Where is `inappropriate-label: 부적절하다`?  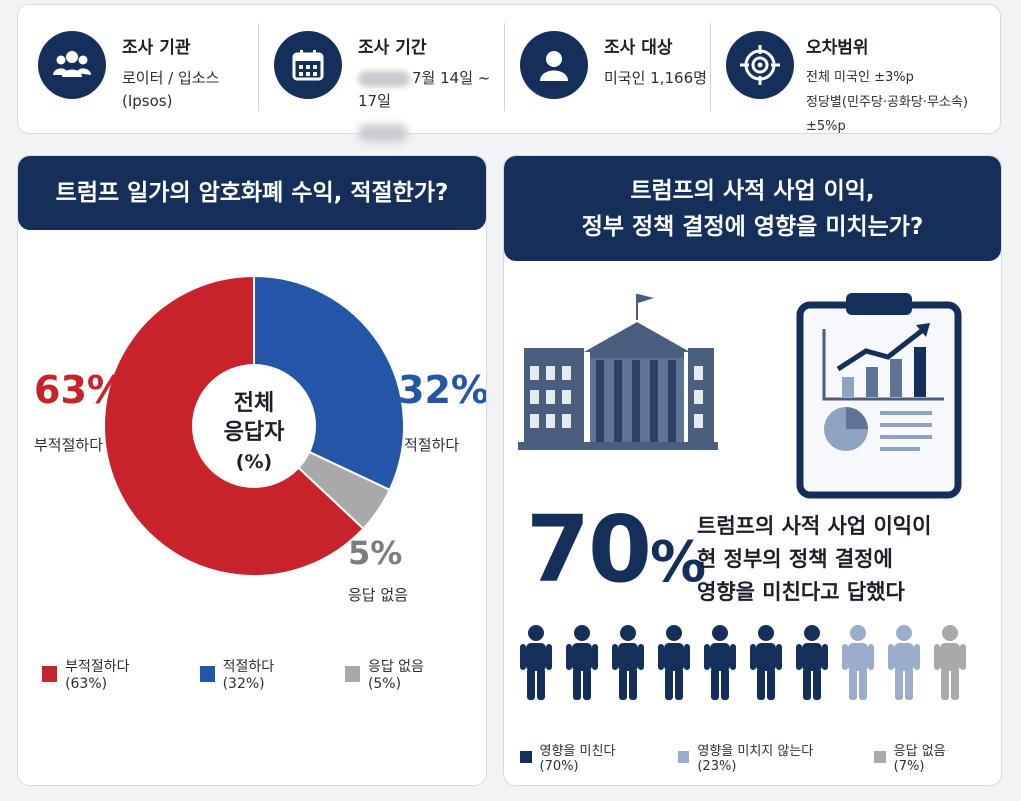 inappropriate-label: 부적절하다 is located at coordinates (69, 445).